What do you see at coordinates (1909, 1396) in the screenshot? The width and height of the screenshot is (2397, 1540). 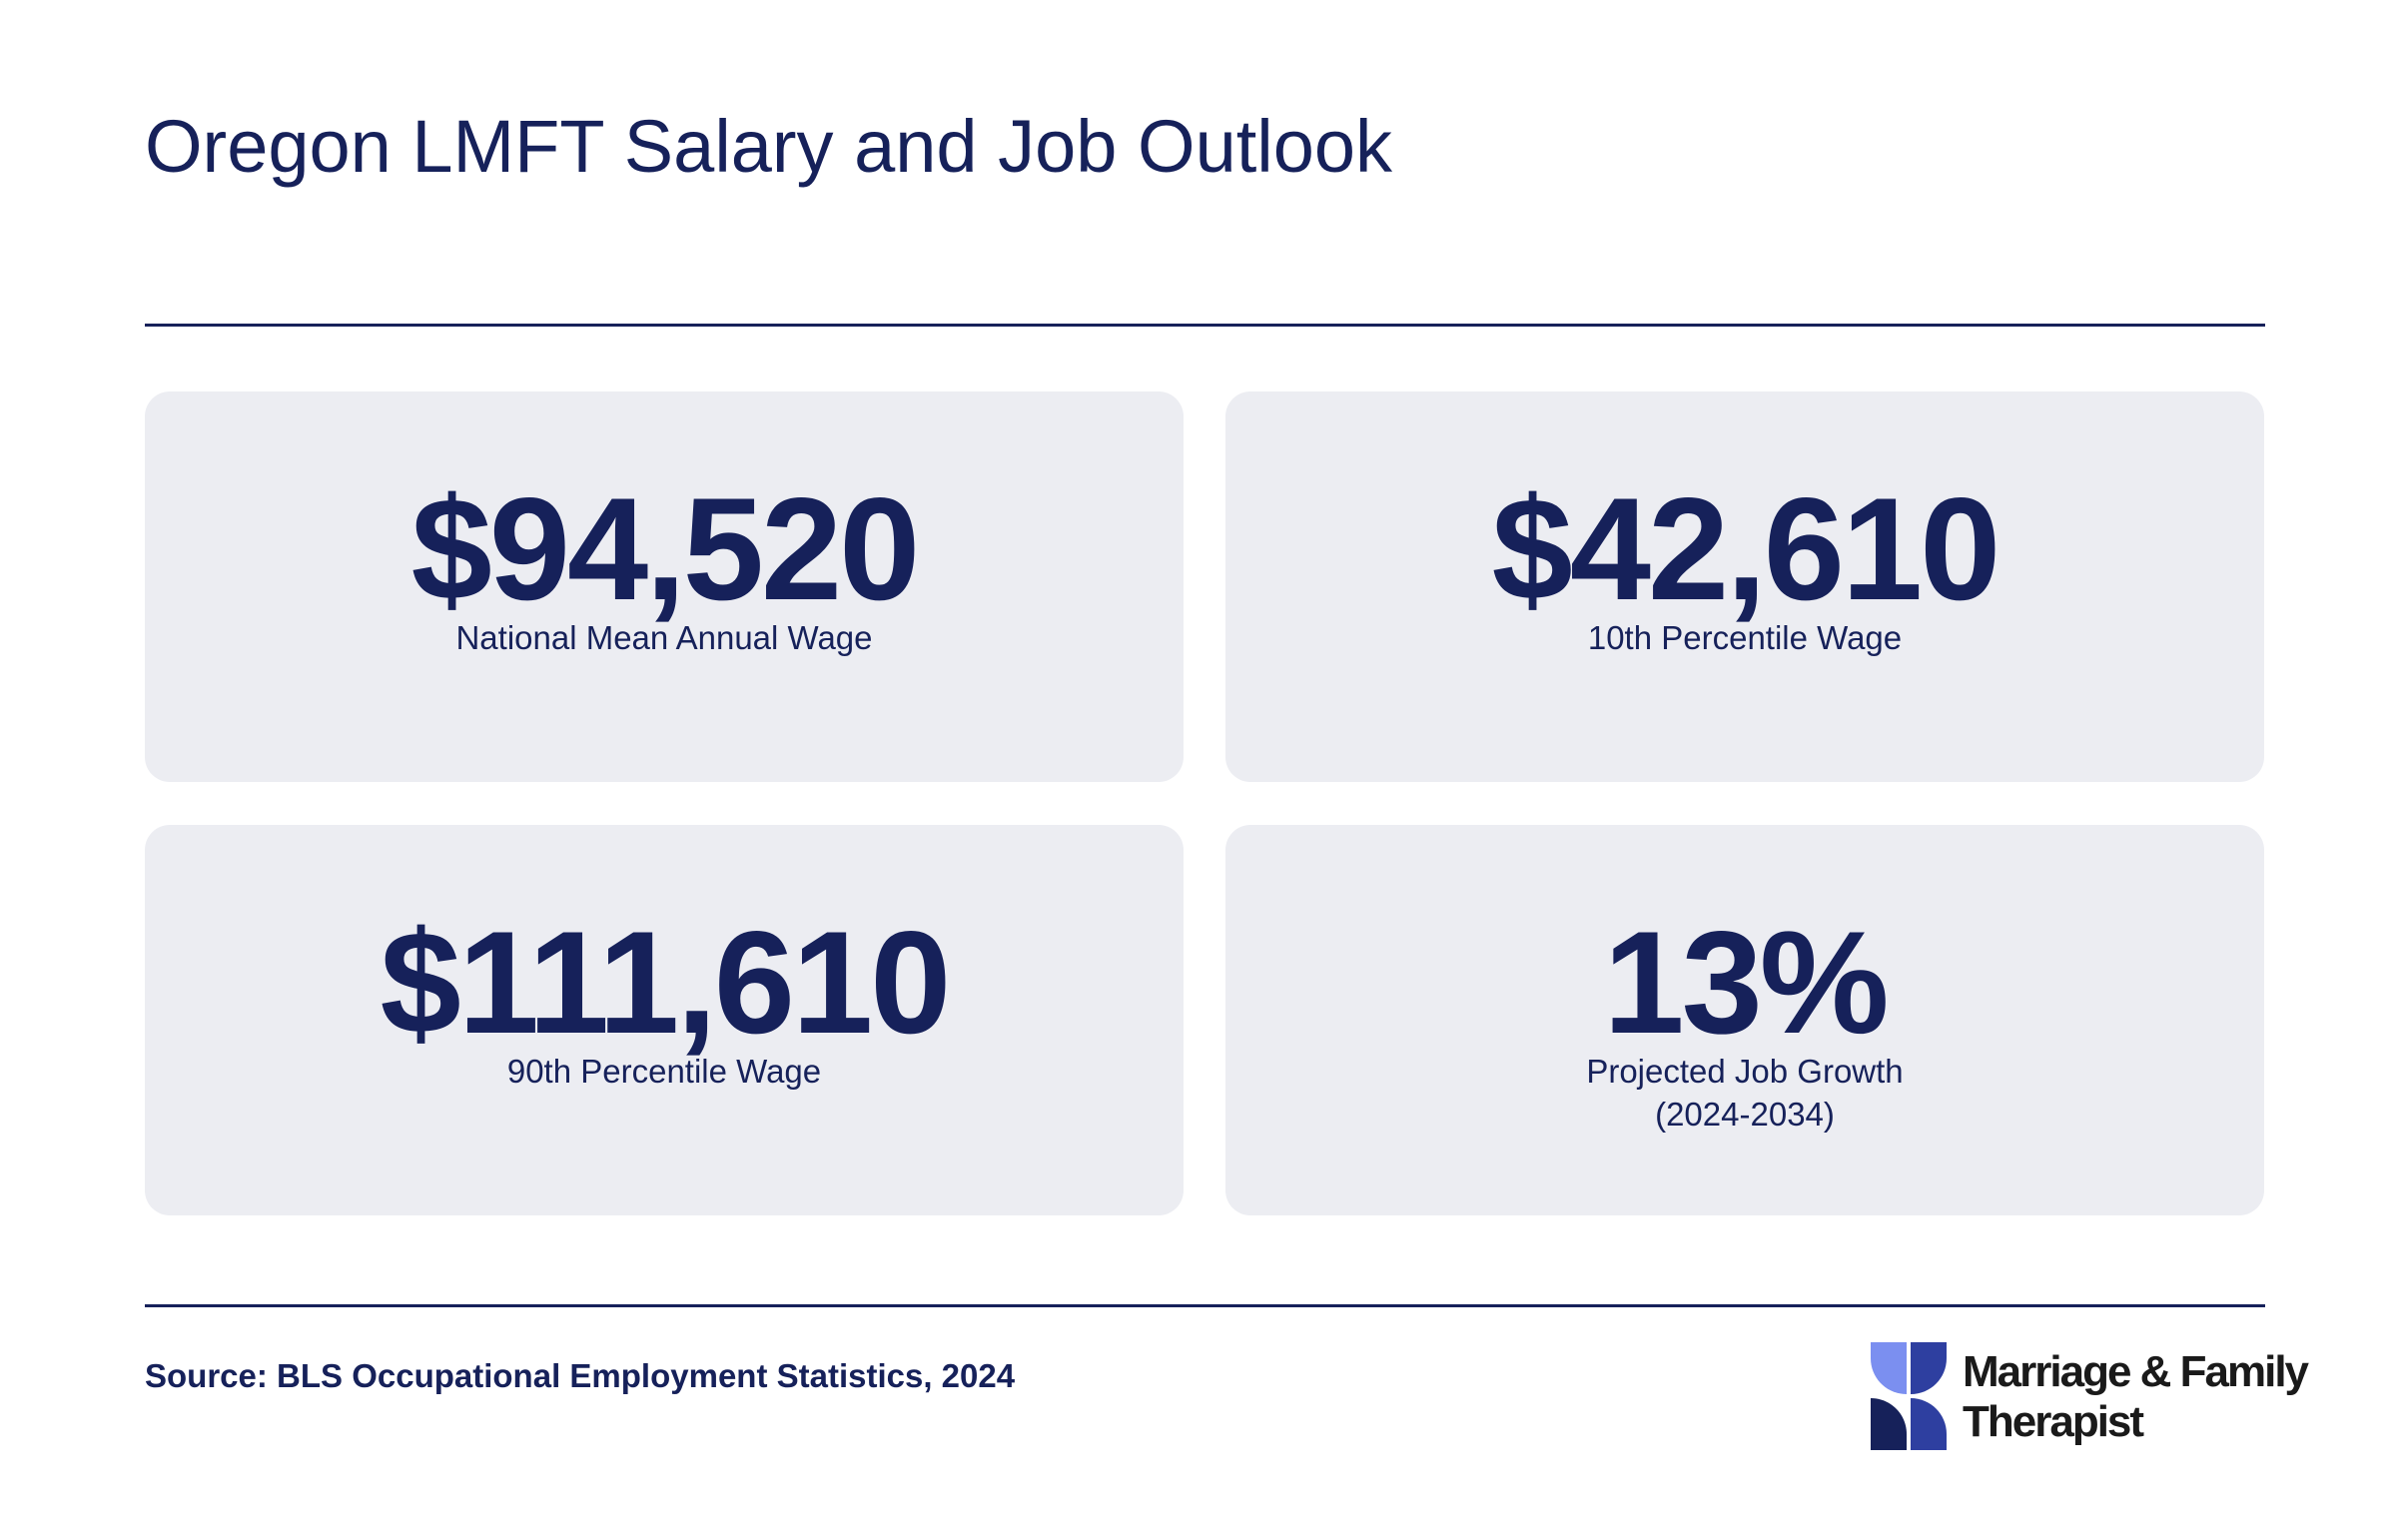 I see `logo-icon` at bounding box center [1909, 1396].